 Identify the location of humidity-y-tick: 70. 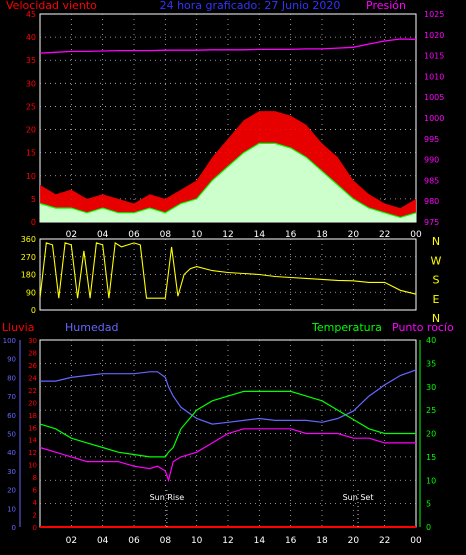
(11, 397).